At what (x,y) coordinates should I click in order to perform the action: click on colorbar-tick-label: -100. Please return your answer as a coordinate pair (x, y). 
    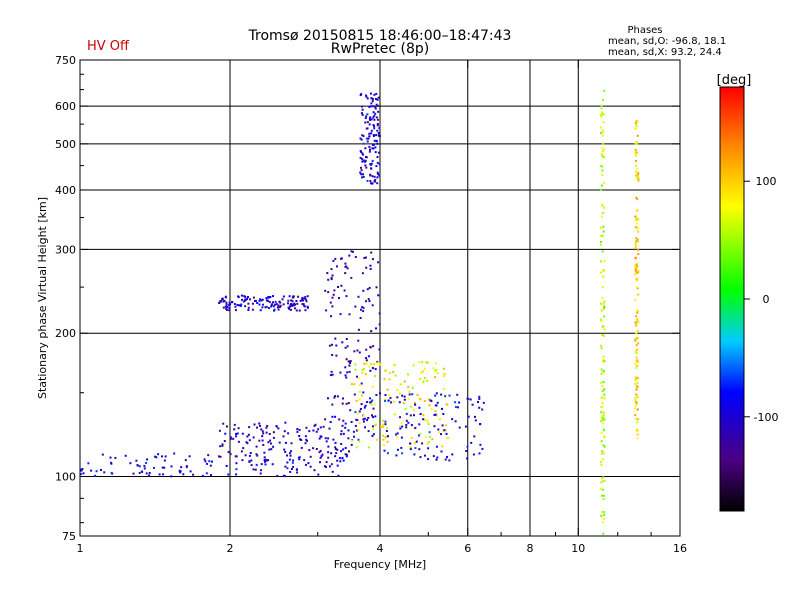
    Looking at the image, I should click on (766, 417).